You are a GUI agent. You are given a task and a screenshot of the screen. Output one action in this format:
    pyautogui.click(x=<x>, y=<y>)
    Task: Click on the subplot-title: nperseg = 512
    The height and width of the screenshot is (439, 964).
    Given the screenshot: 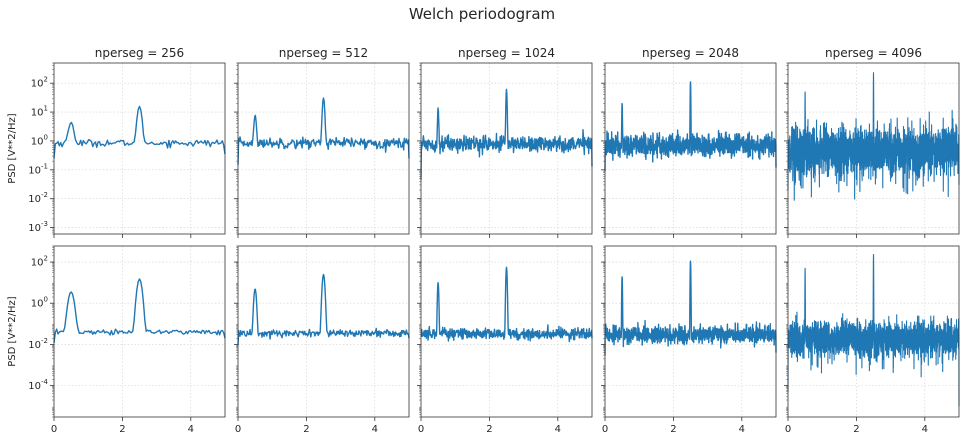 What is the action you would take?
    pyautogui.click(x=323, y=53)
    